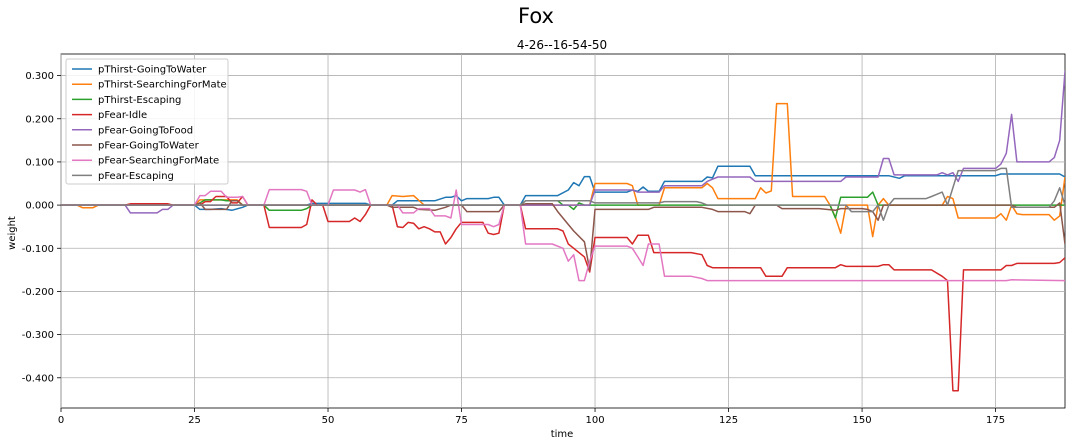 This screenshot has width=1071, height=446. Describe the element at coordinates (61, 420) in the screenshot. I see `x-tick-label: 0` at that location.